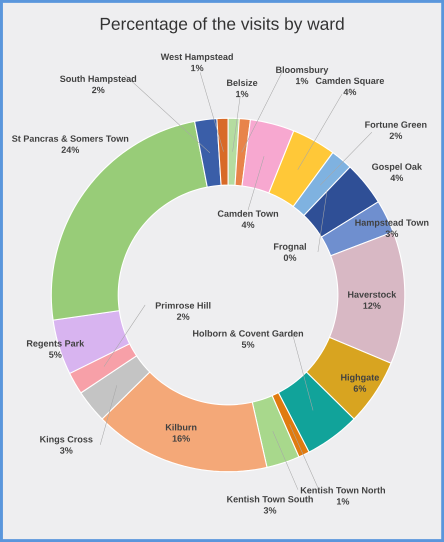  Describe the element at coordinates (395, 124) in the screenshot. I see `slice-label: Fortune Green` at that location.